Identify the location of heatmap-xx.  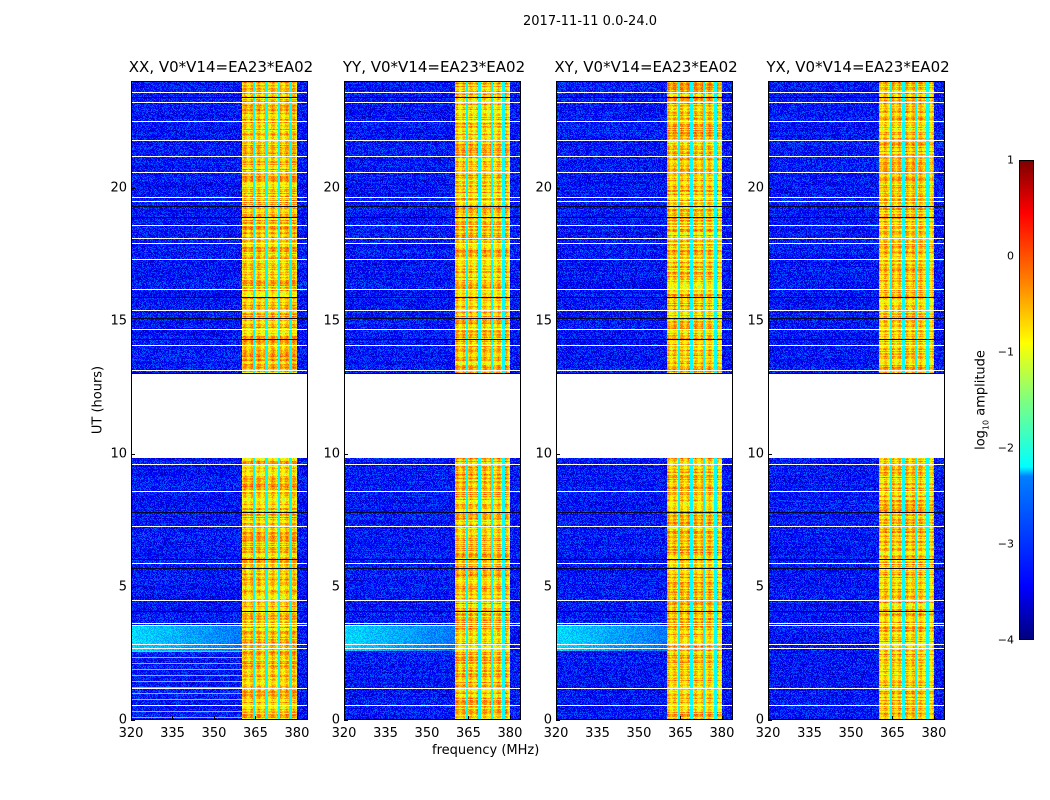
(219, 400).